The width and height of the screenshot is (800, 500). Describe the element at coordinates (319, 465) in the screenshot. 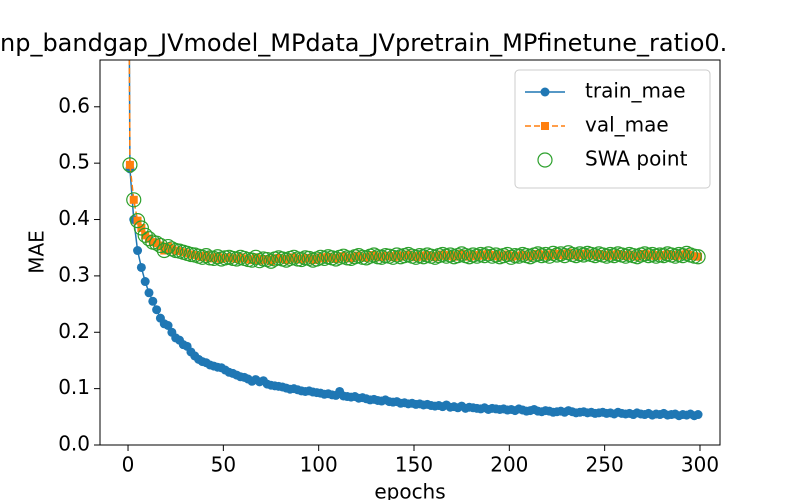

I see `x-tick-label: 100` at that location.